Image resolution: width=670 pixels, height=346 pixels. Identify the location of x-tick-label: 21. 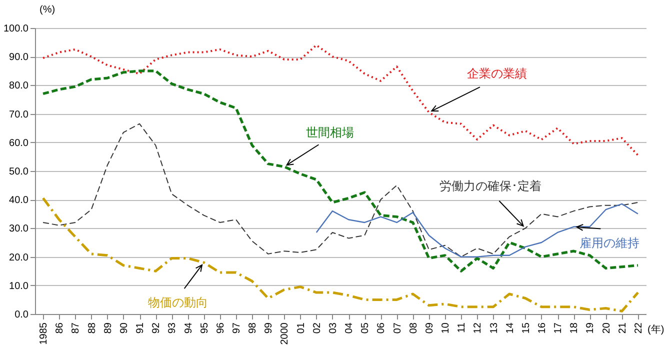
(622, 328).